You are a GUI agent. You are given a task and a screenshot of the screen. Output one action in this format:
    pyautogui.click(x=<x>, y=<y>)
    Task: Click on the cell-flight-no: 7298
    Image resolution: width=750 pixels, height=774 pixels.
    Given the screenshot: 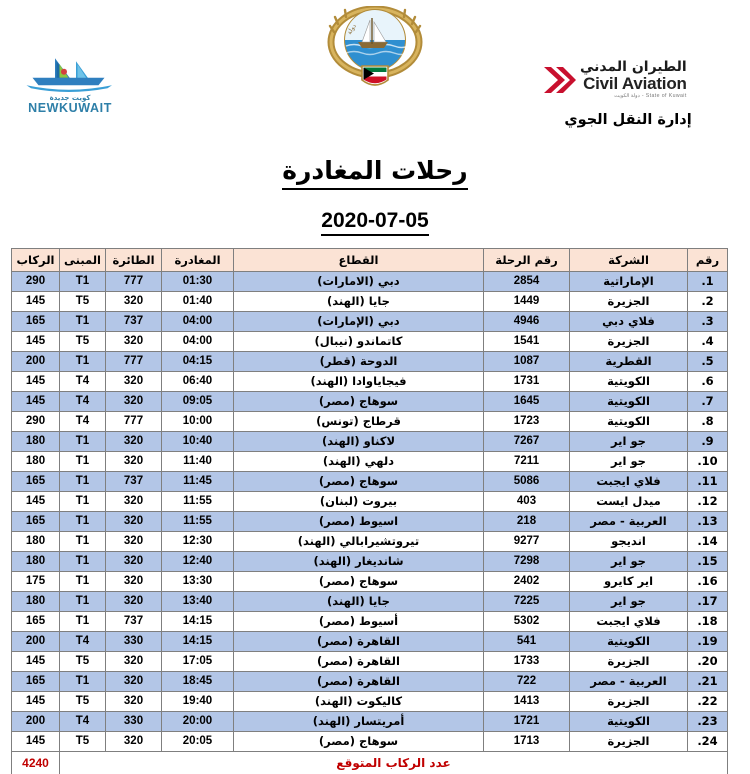 What is the action you would take?
    pyautogui.click(x=526, y=561)
    